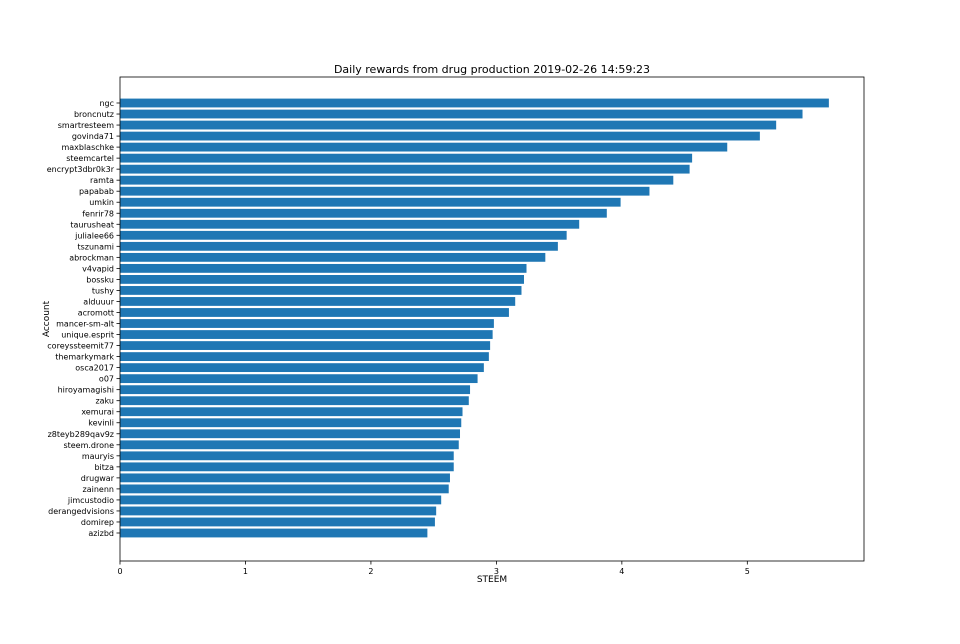  What do you see at coordinates (492, 580) in the screenshot?
I see `x-axis-label: STEEM` at bounding box center [492, 580].